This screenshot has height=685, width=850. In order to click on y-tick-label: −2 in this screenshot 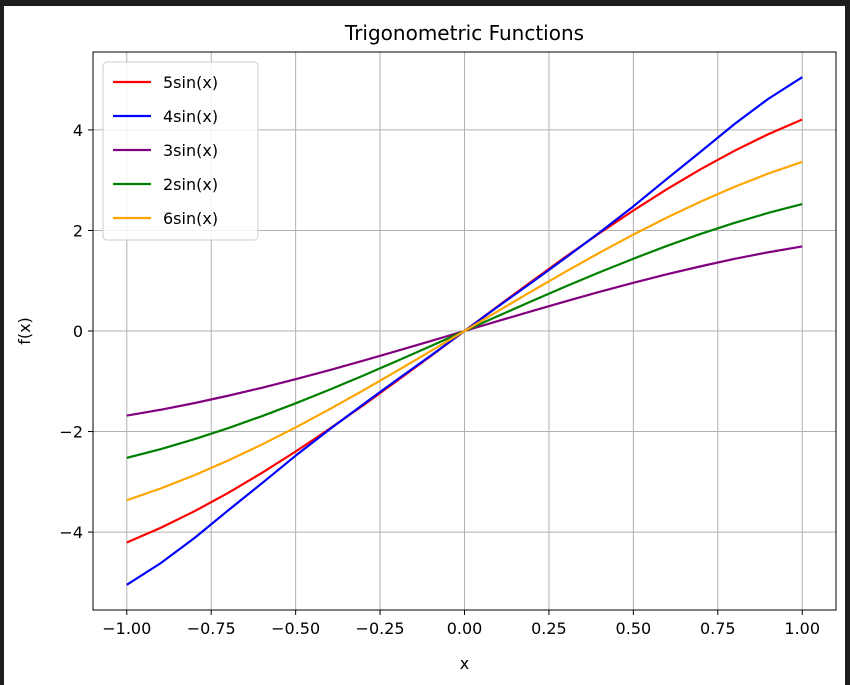, I will do `click(71, 432)`.